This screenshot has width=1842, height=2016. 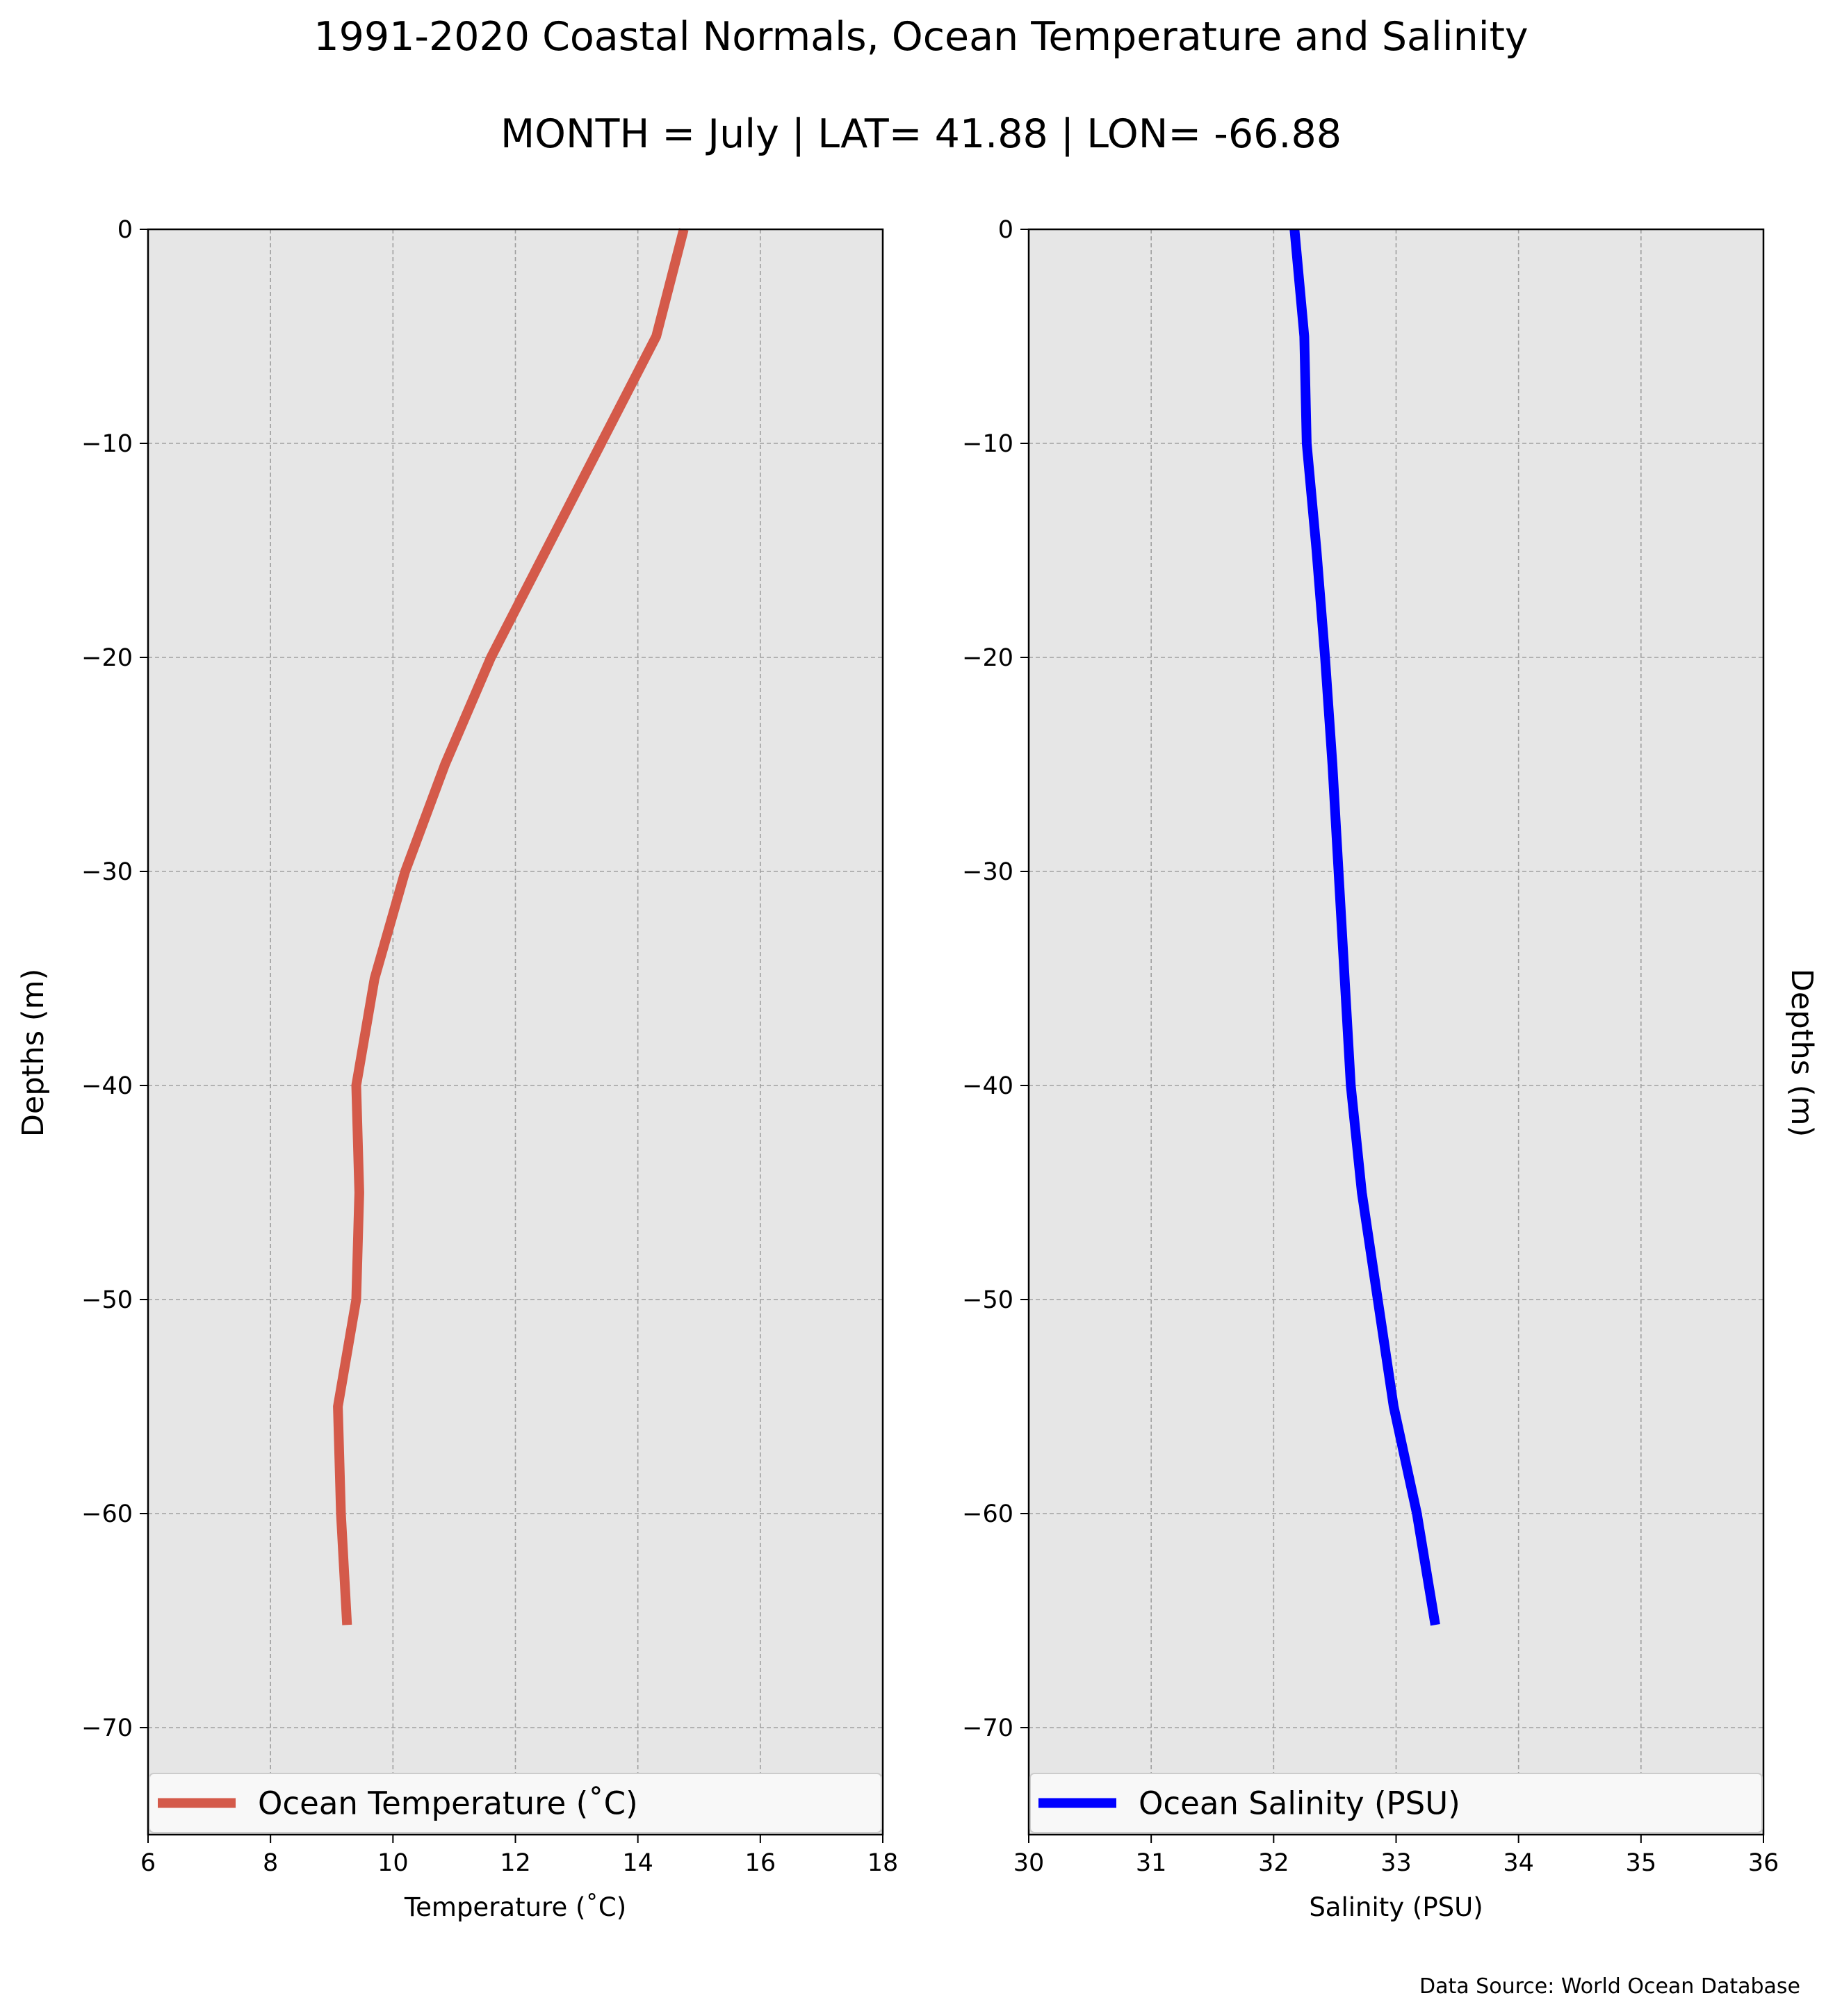 What do you see at coordinates (1396, 1907) in the screenshot?
I see `x-axis-label: Salinity (PSU)` at bounding box center [1396, 1907].